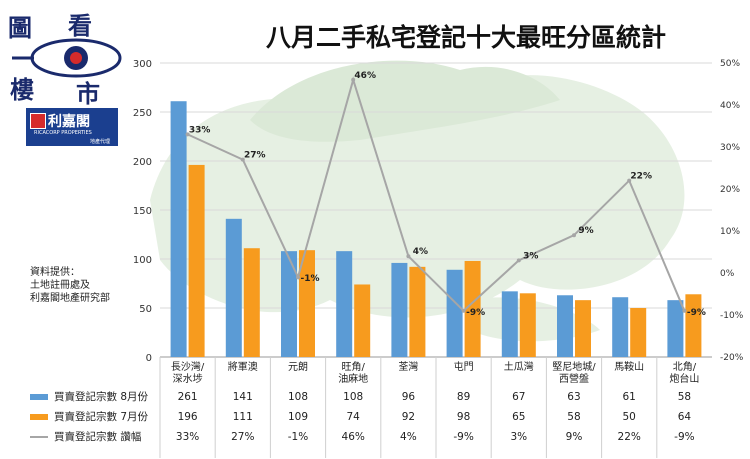  What do you see at coordinates (684, 378) in the screenshot?
I see `category-label: 炮台山` at bounding box center [684, 378].